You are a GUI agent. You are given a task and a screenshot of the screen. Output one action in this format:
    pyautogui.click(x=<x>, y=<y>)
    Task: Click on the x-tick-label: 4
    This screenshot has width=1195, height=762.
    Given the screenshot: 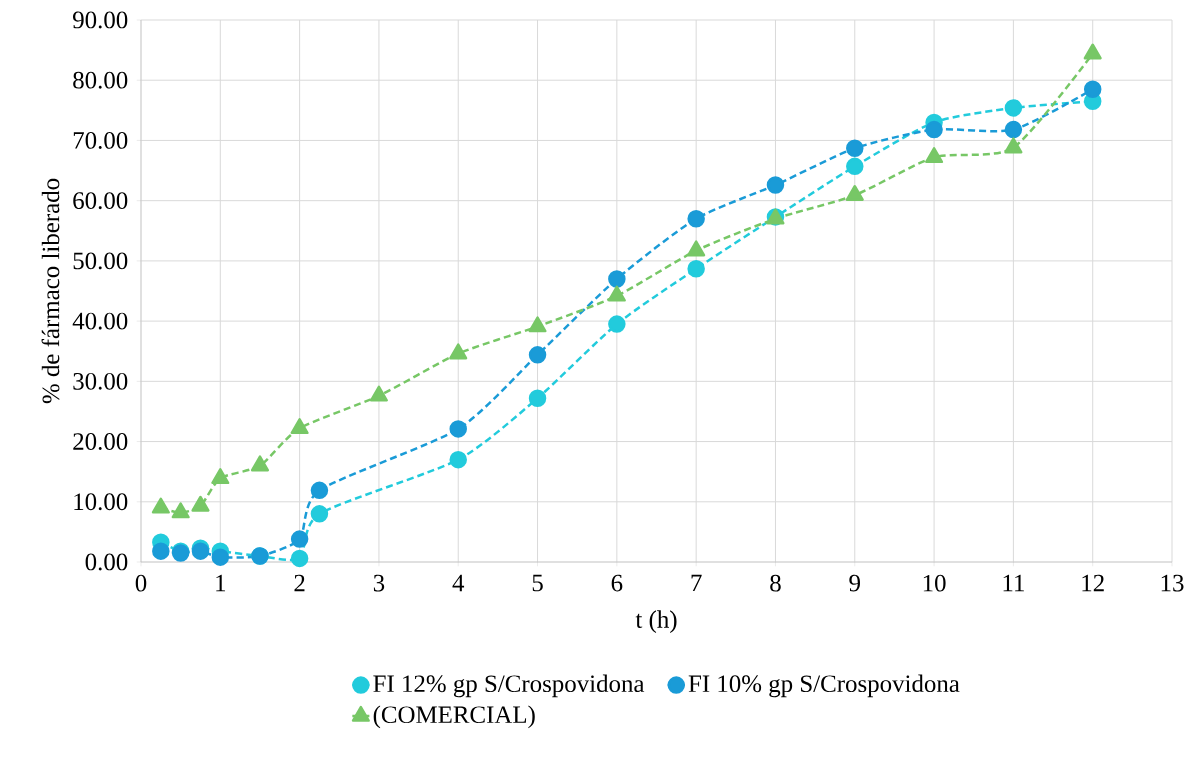 What is the action you would take?
    pyautogui.click(x=458, y=583)
    